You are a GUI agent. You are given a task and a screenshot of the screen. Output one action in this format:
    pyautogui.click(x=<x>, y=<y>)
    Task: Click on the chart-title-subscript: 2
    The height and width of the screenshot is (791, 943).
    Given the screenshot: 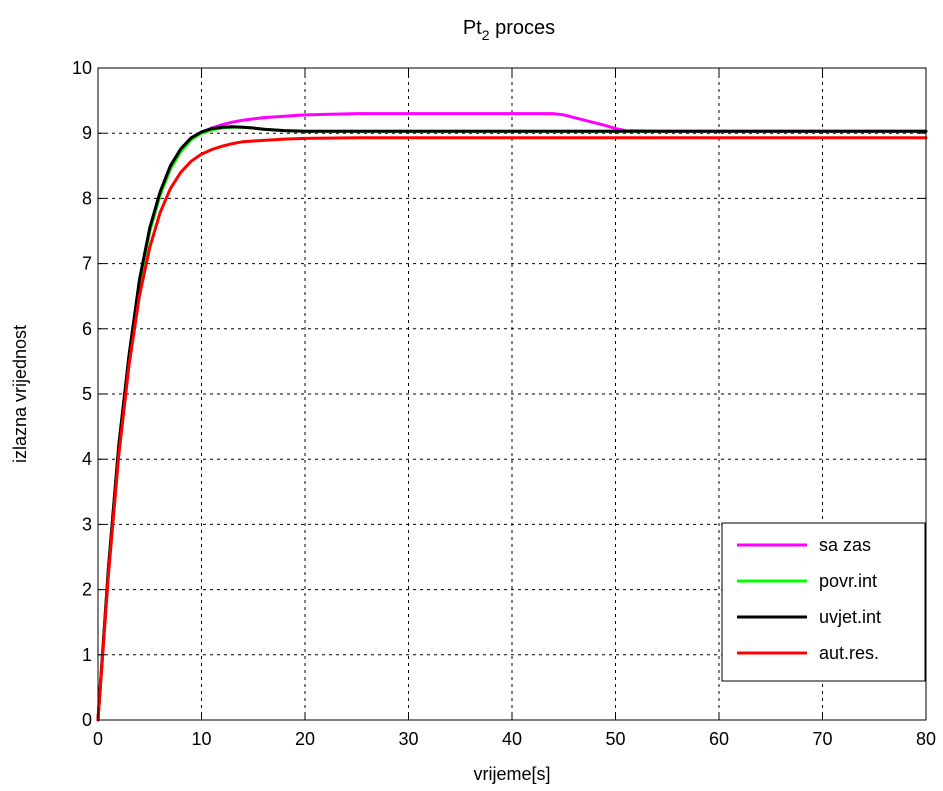 What is the action you would take?
    pyautogui.click(x=486, y=35)
    